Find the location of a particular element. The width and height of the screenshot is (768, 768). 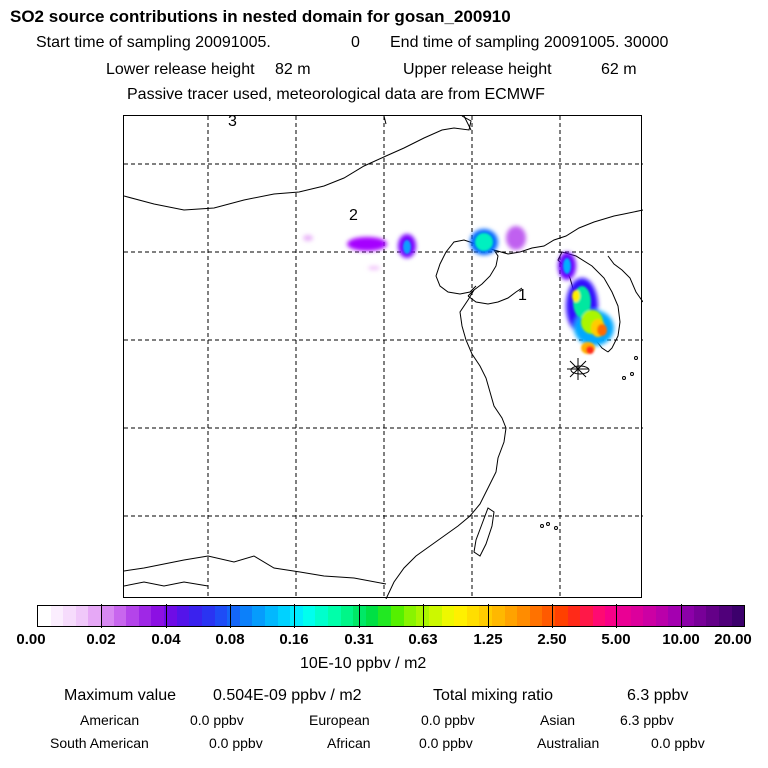

lower-release-label: Lower release height is located at coordinates (180, 69).